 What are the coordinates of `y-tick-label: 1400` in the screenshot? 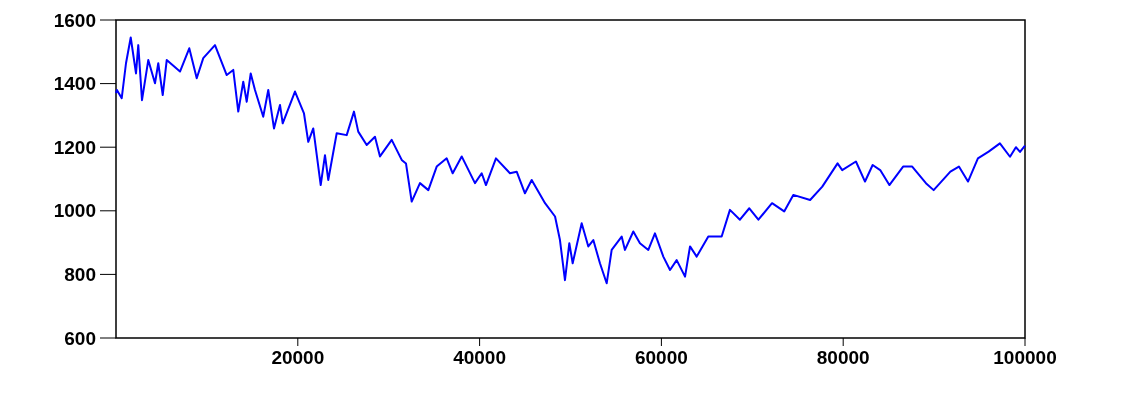 It's located at (74, 84).